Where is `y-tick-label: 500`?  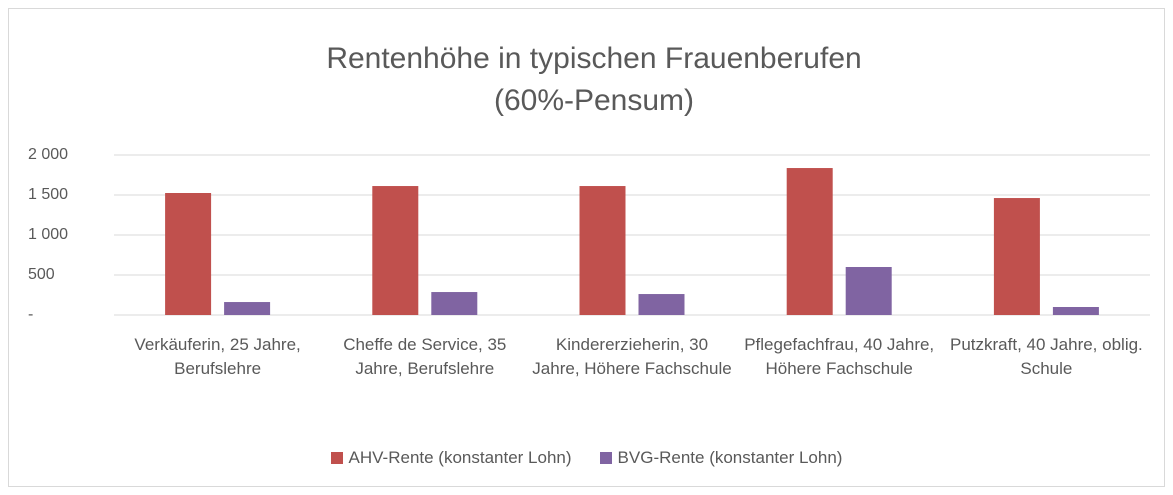
y-tick-label: 500 is located at coordinates (41, 274).